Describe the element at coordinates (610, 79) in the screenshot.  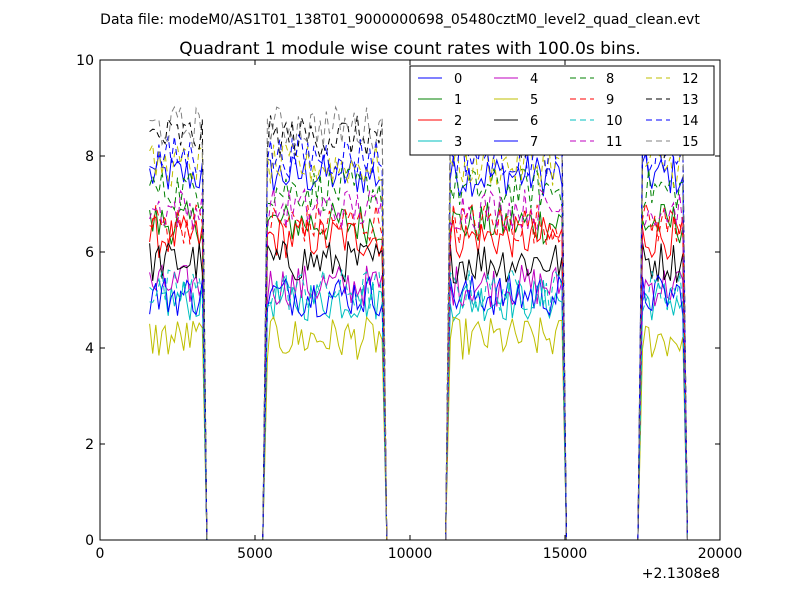
I see `legend-label: 8` at that location.